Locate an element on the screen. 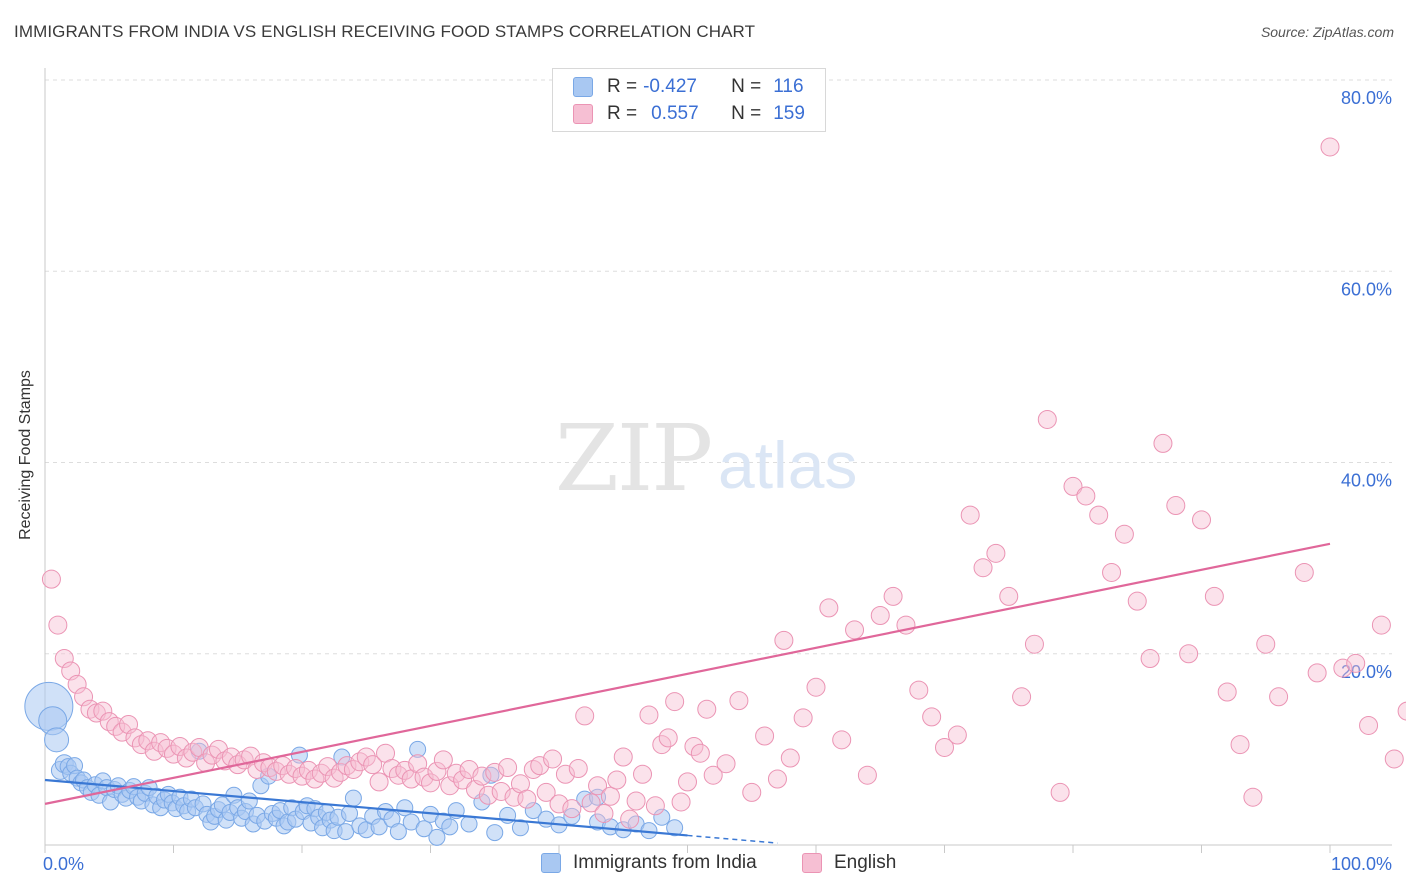  legend-n-value-india: 116 is located at coordinates (788, 86).